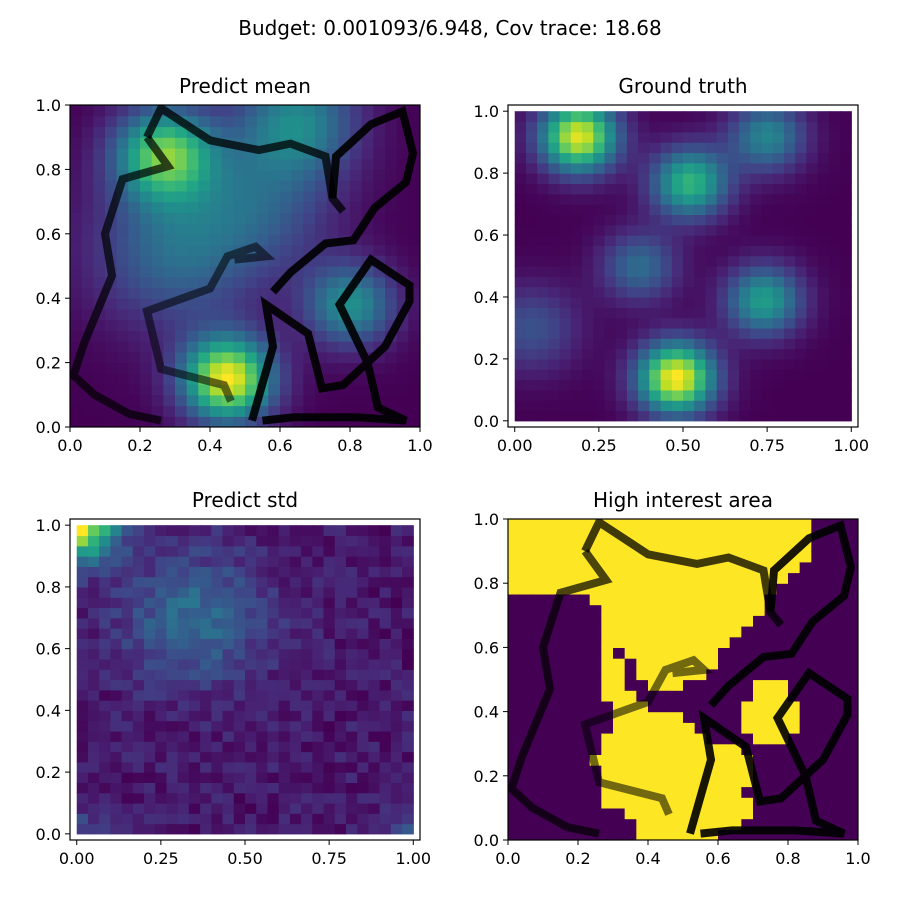 The height and width of the screenshot is (904, 900). I want to click on x-tick-label: 0.50, so click(245, 858).